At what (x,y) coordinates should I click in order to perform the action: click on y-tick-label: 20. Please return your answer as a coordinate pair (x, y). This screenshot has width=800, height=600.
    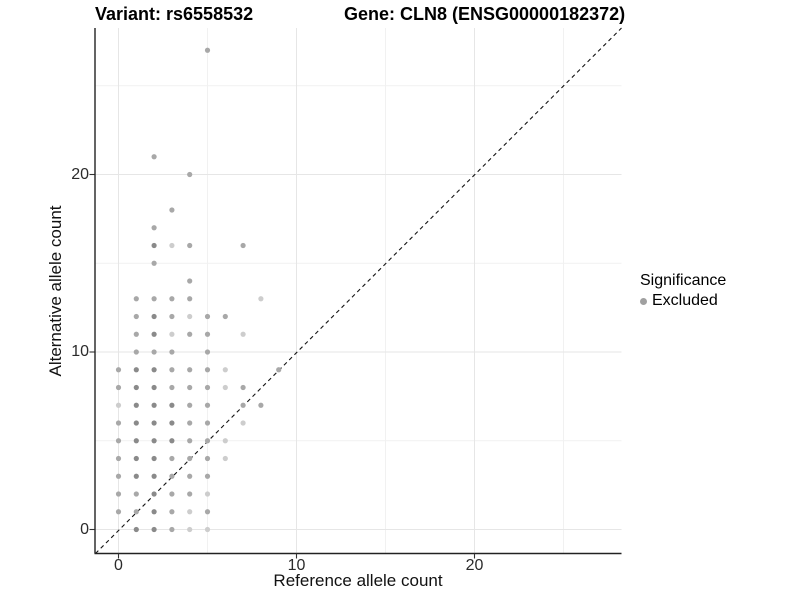
    Looking at the image, I should click on (80, 174).